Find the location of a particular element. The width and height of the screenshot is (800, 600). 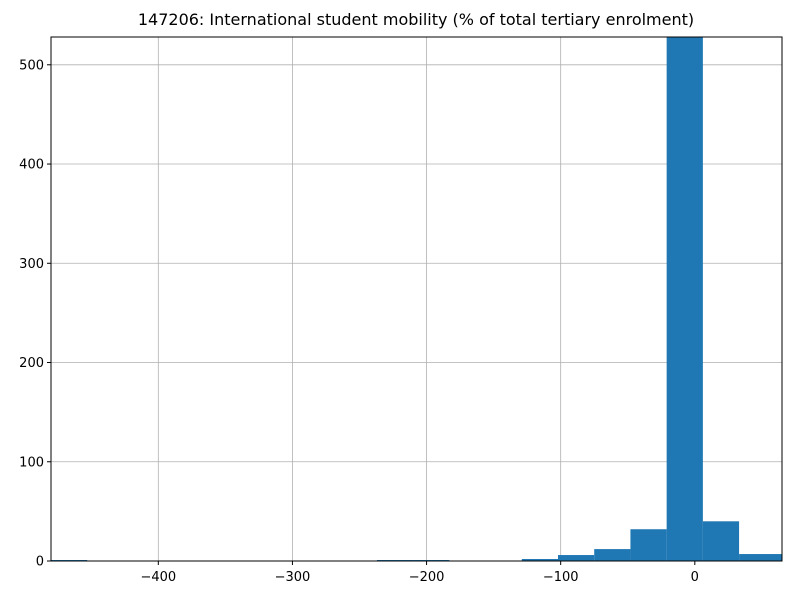

x-tick-label-1: −300 is located at coordinates (293, 577).